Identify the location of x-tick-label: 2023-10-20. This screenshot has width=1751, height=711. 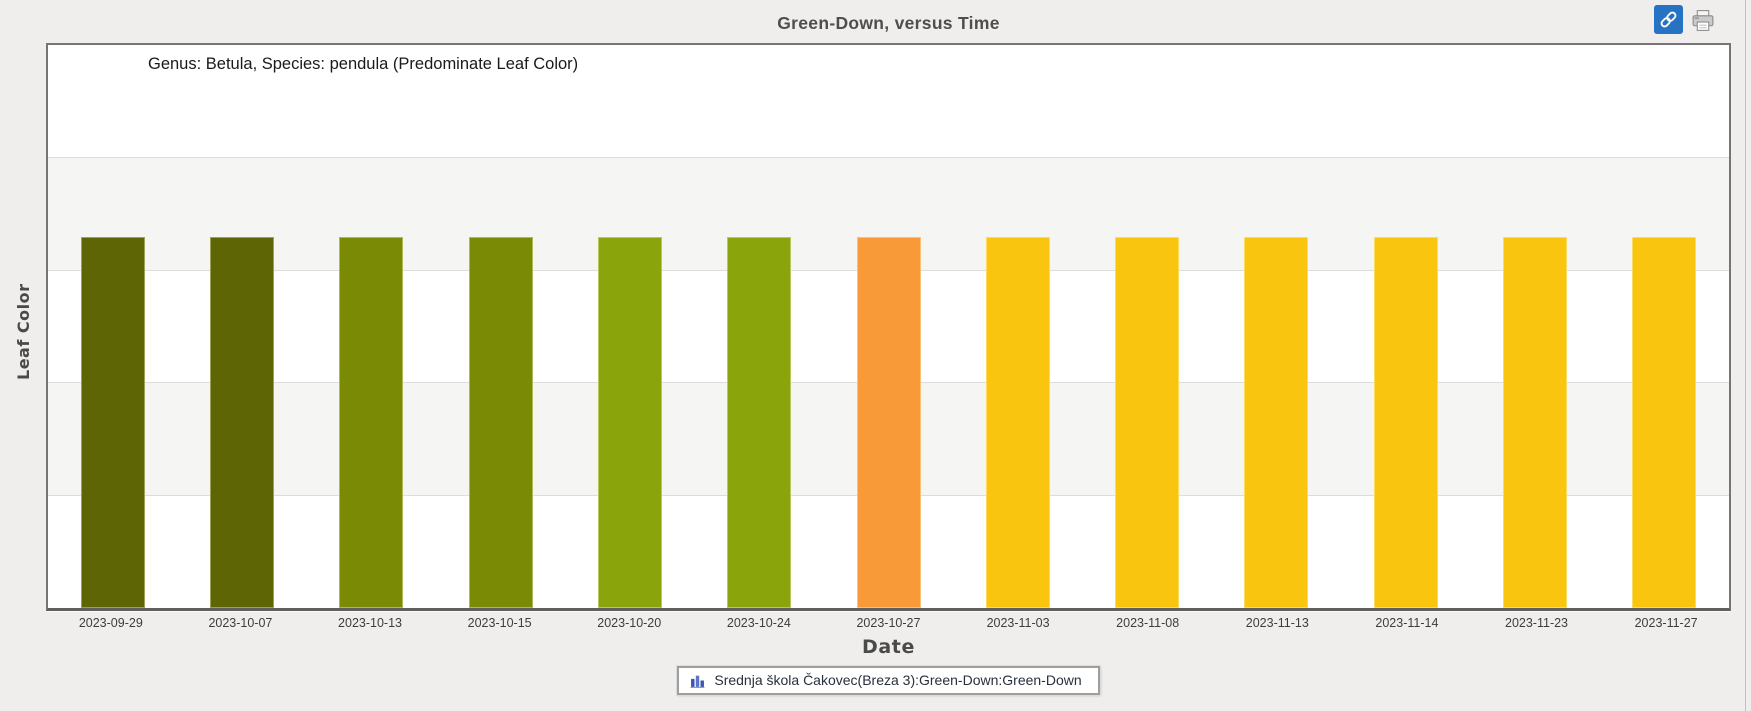
(629, 623).